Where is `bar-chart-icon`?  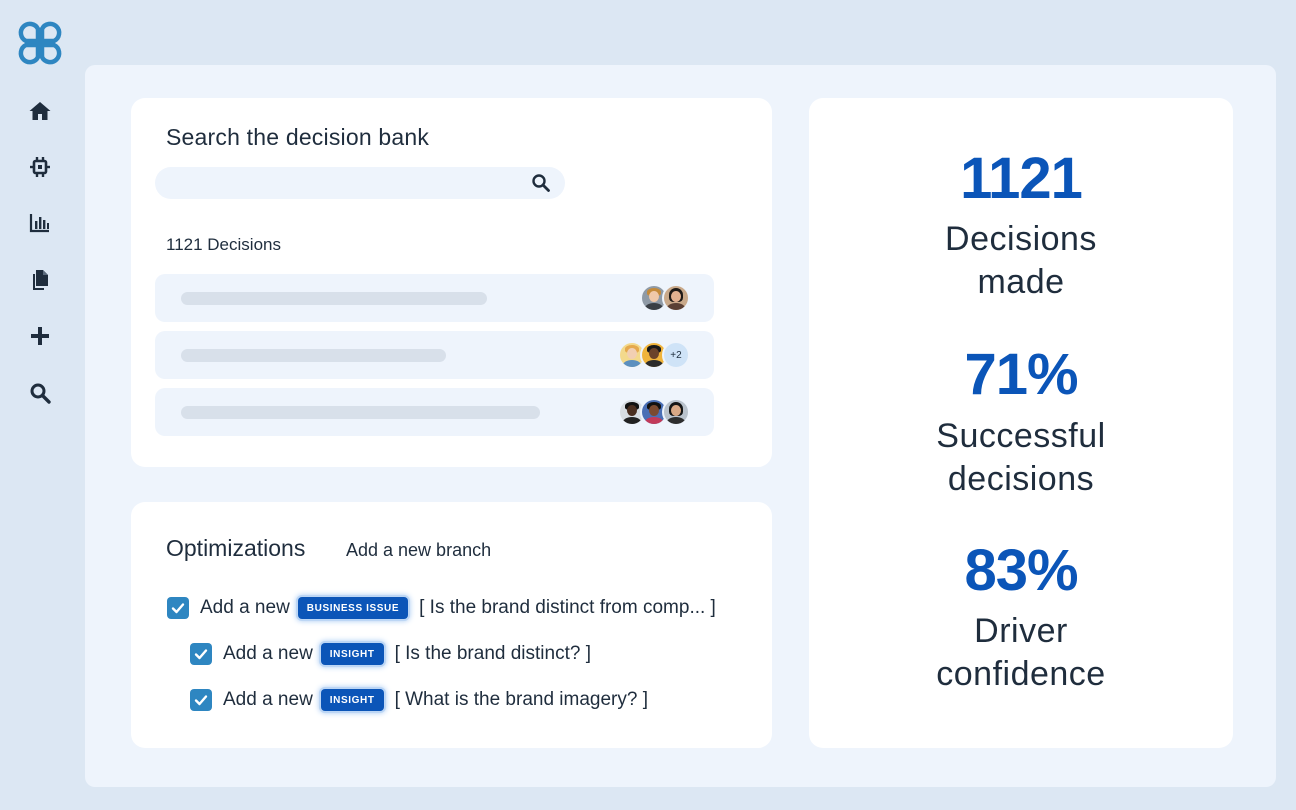 bar-chart-icon is located at coordinates (40, 223).